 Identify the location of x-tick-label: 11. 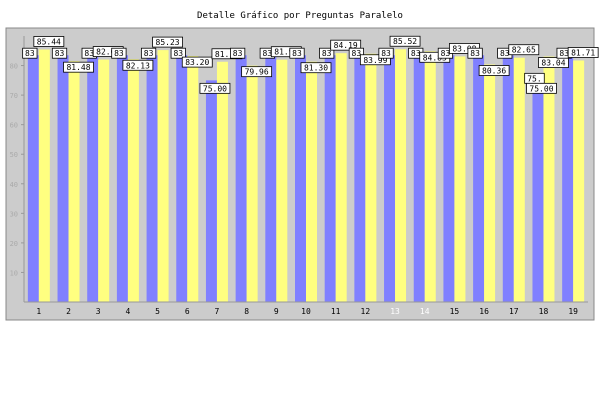
(336, 311).